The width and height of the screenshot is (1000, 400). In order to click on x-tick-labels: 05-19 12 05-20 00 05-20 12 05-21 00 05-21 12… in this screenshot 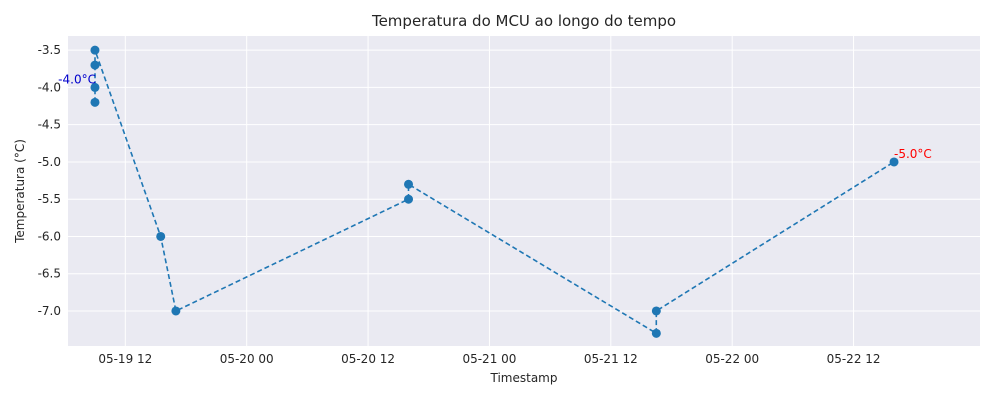, I will do `click(489, 359)`.